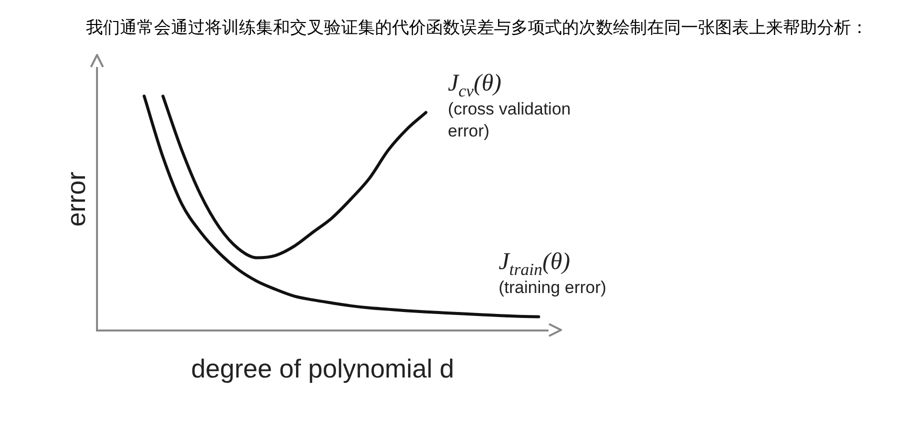 This screenshot has height=442, width=921. I want to click on annotation: (cross validation error), so click(509, 120).